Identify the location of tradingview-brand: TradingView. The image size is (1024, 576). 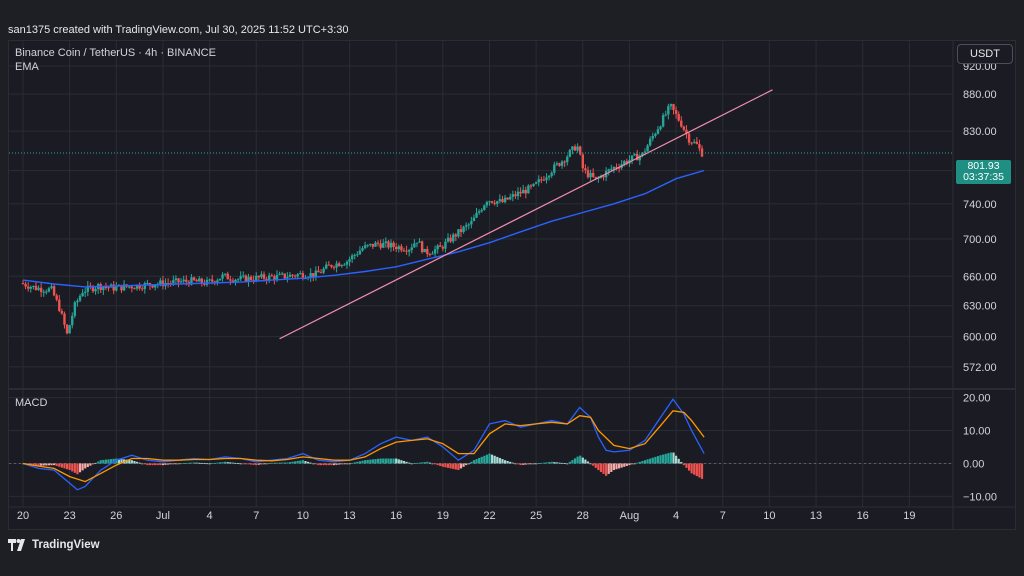
(66, 545).